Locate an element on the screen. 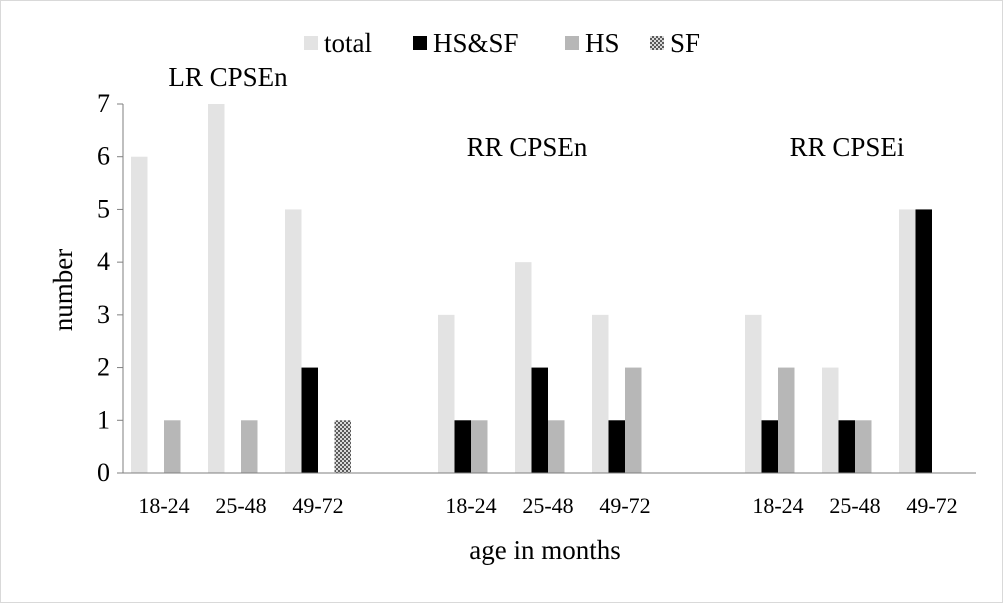 The height and width of the screenshot is (605, 1005). y-tick-label: 0 is located at coordinates (103, 472).